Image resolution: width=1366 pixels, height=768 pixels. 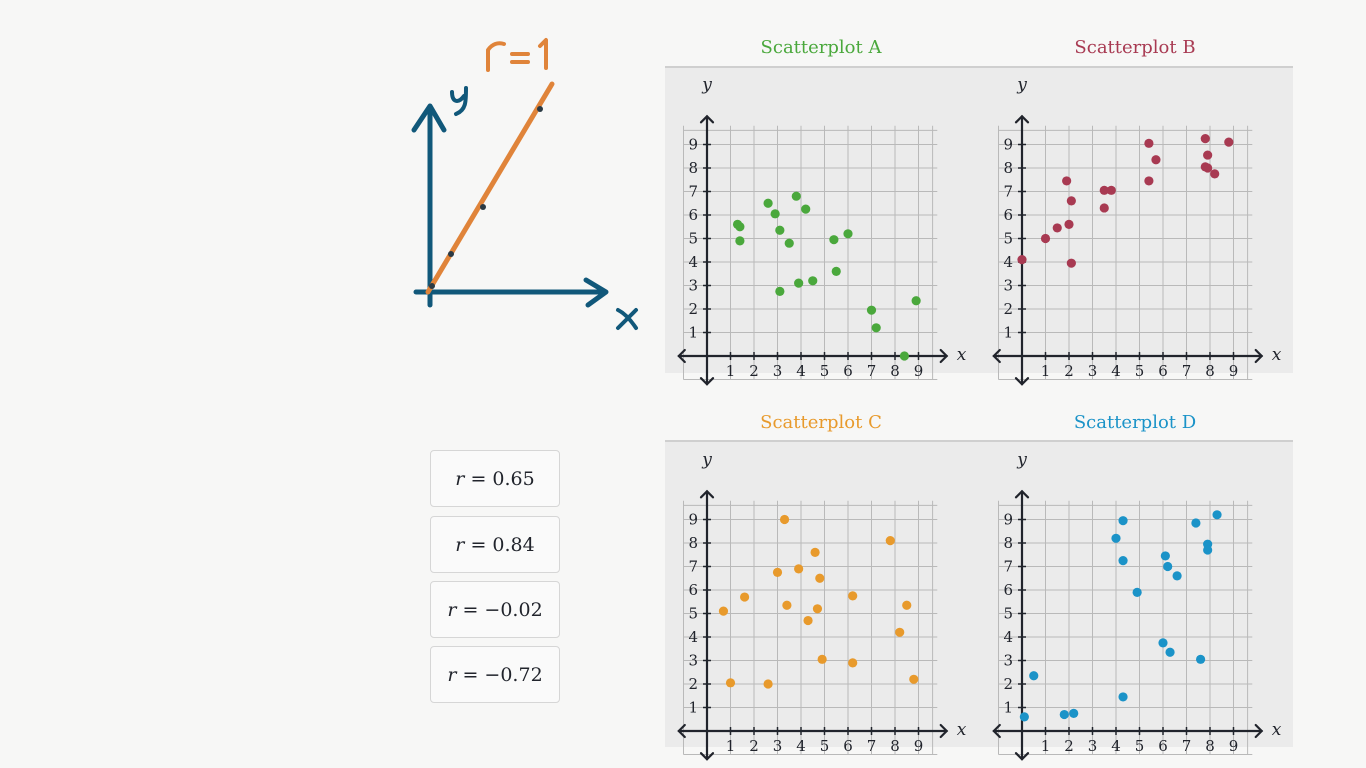 I want to click on sketch-x-letter, so click(x=627, y=319).